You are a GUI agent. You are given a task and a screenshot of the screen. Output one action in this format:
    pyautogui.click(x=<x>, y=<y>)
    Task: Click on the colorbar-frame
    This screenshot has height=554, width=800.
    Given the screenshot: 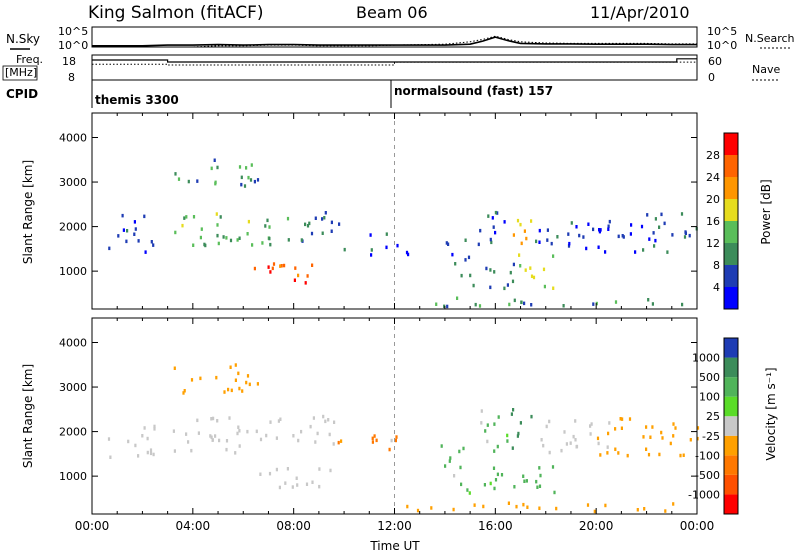 What is the action you would take?
    pyautogui.click(x=731, y=426)
    